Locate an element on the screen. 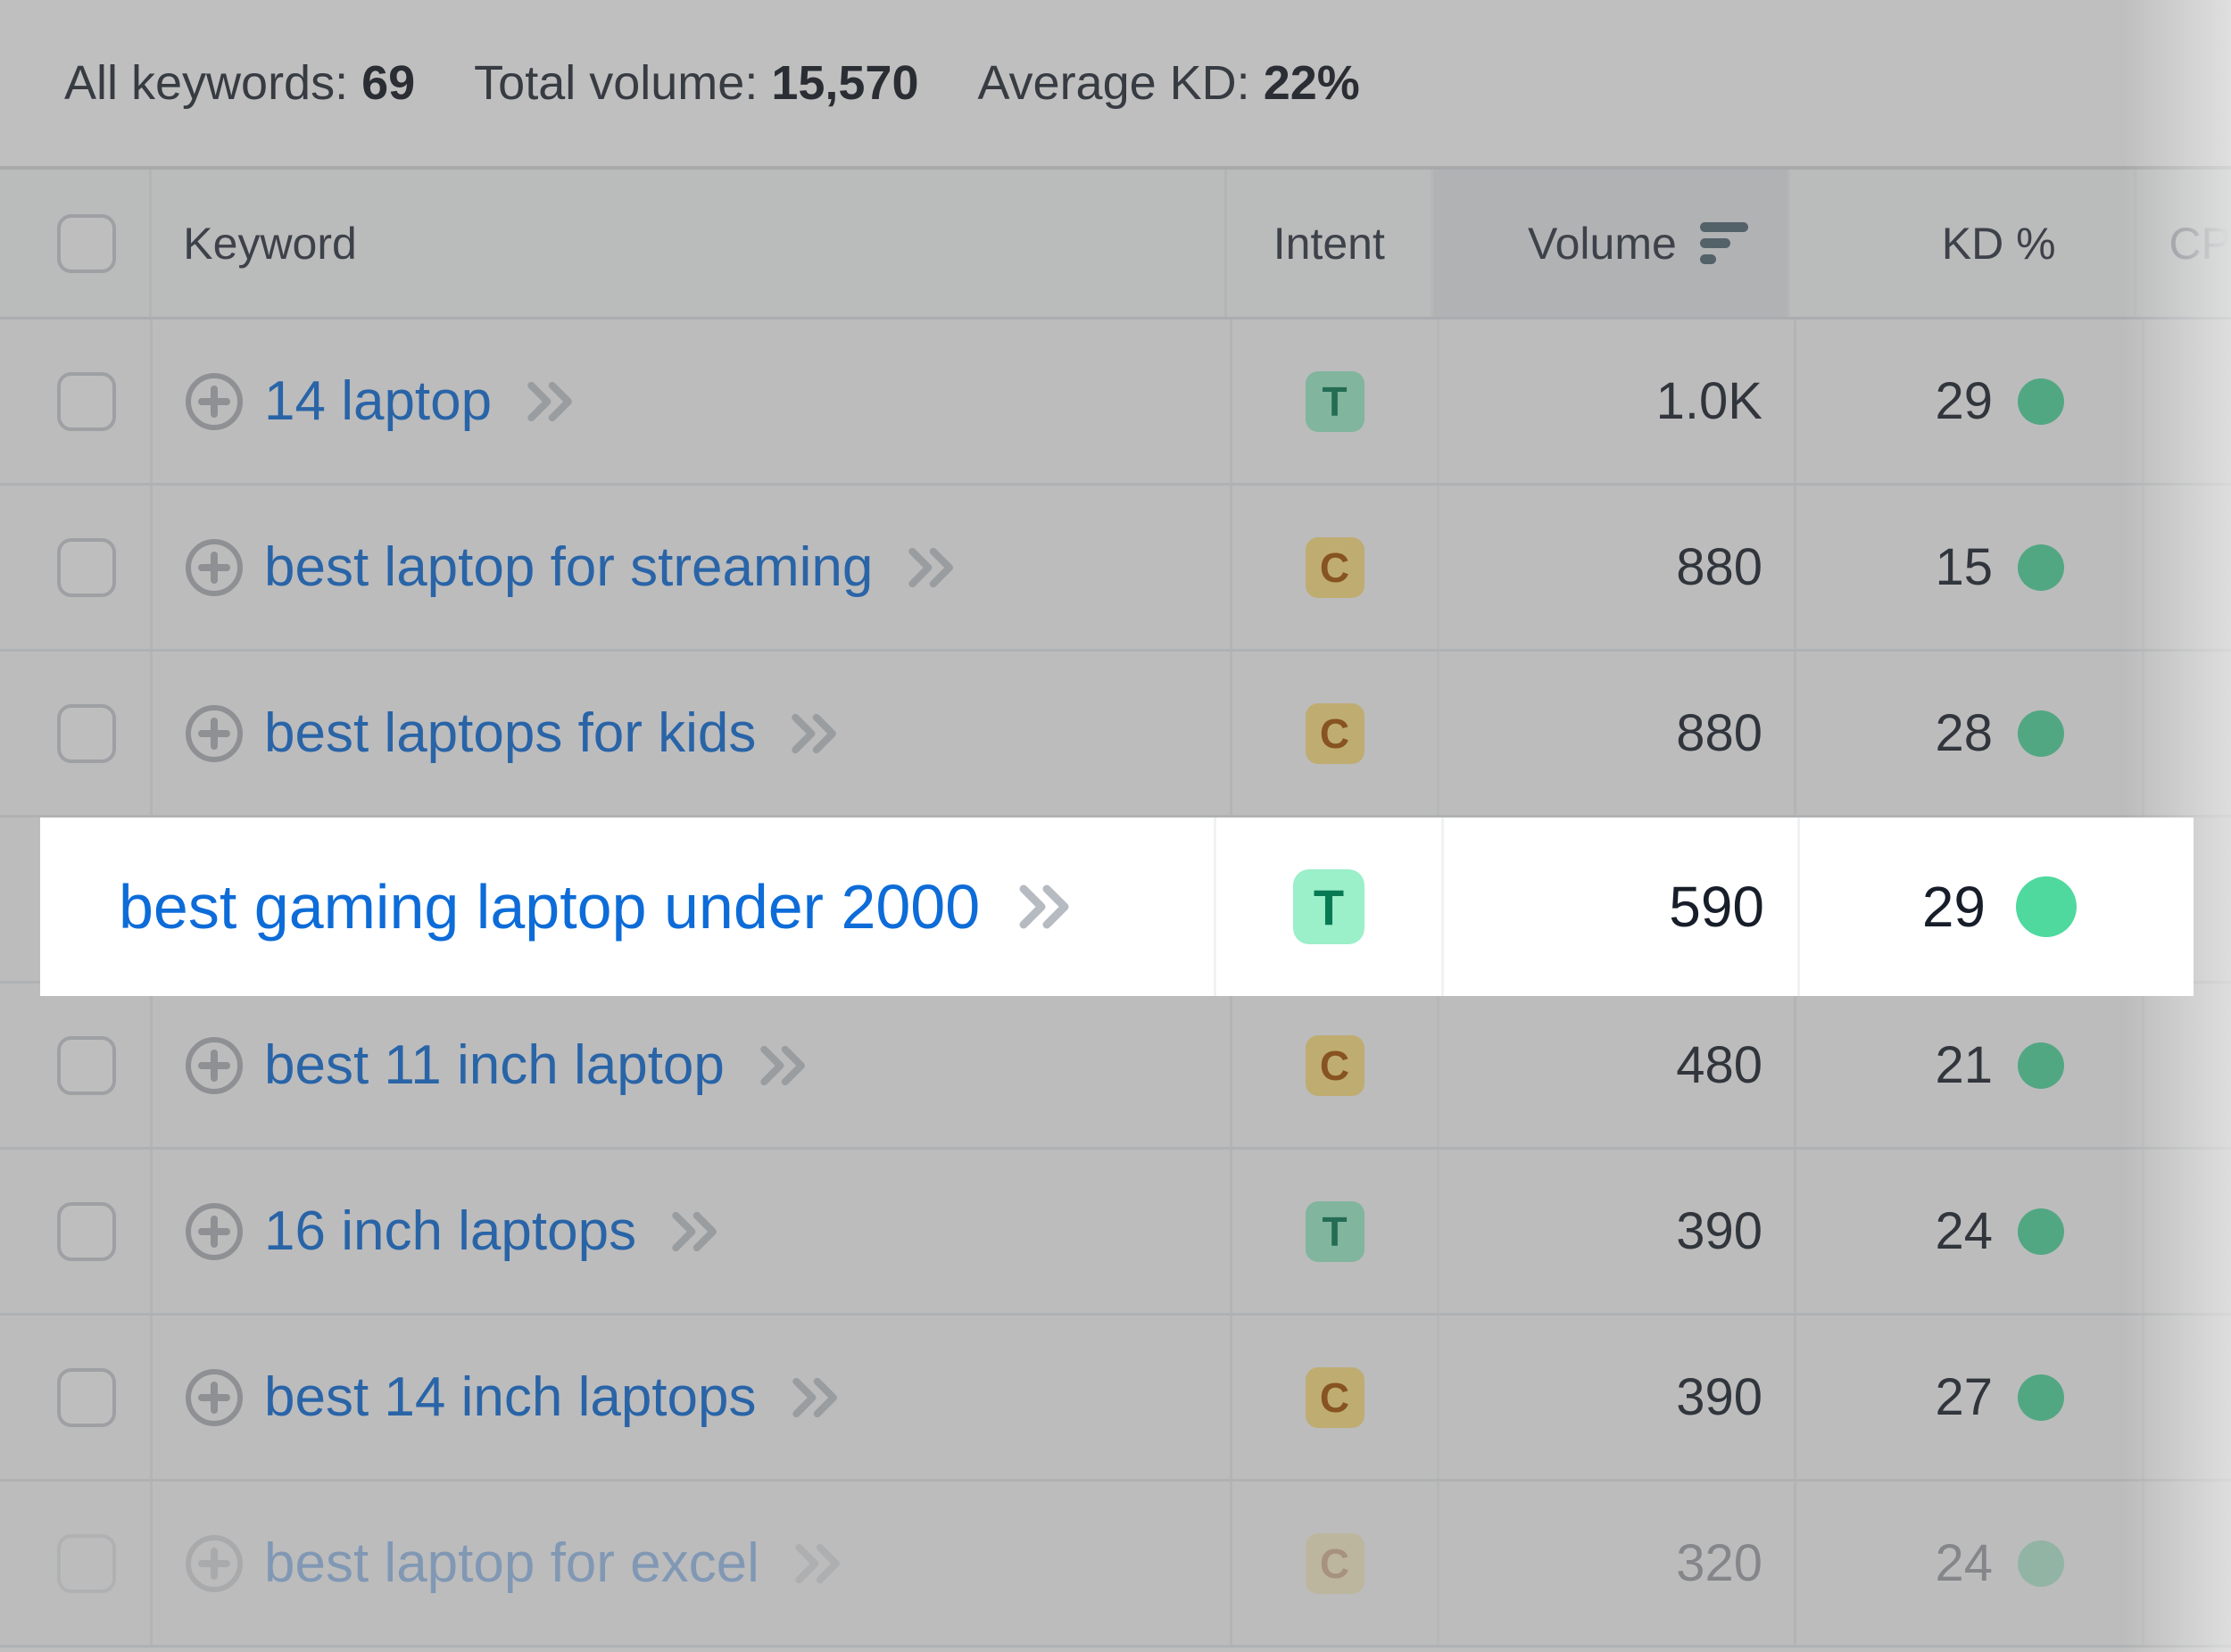 The height and width of the screenshot is (1652, 2231). all-keywords-label: All keywords: is located at coordinates (206, 83).